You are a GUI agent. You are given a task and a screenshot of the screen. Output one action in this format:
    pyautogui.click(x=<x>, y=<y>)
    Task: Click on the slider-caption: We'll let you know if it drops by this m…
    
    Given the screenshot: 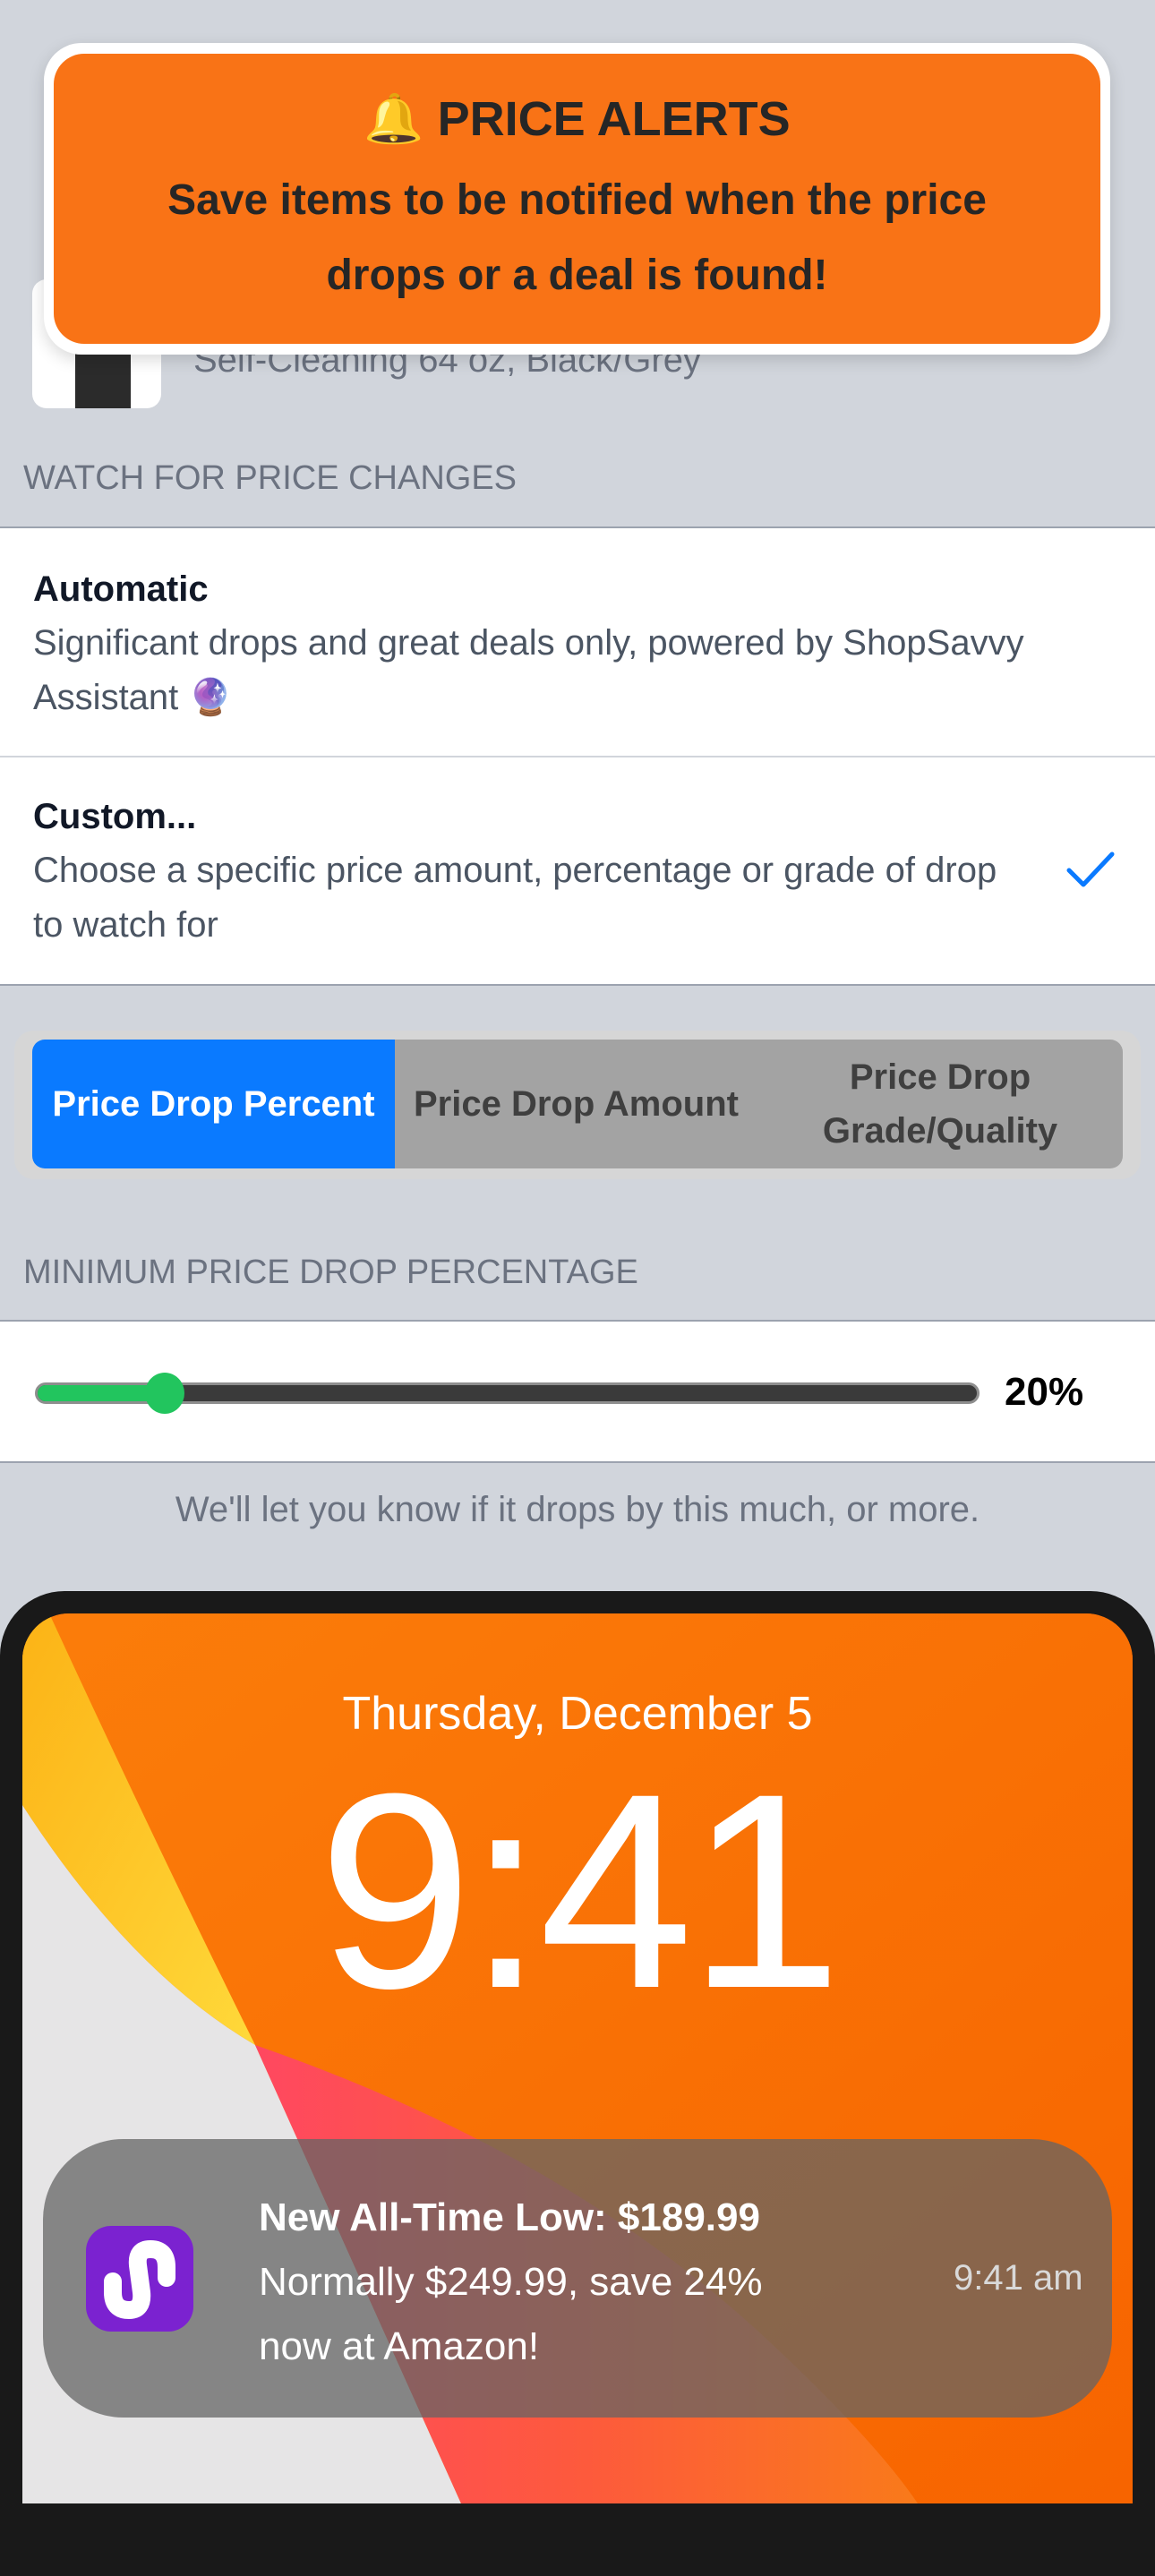 What is the action you would take?
    pyautogui.click(x=577, y=1510)
    